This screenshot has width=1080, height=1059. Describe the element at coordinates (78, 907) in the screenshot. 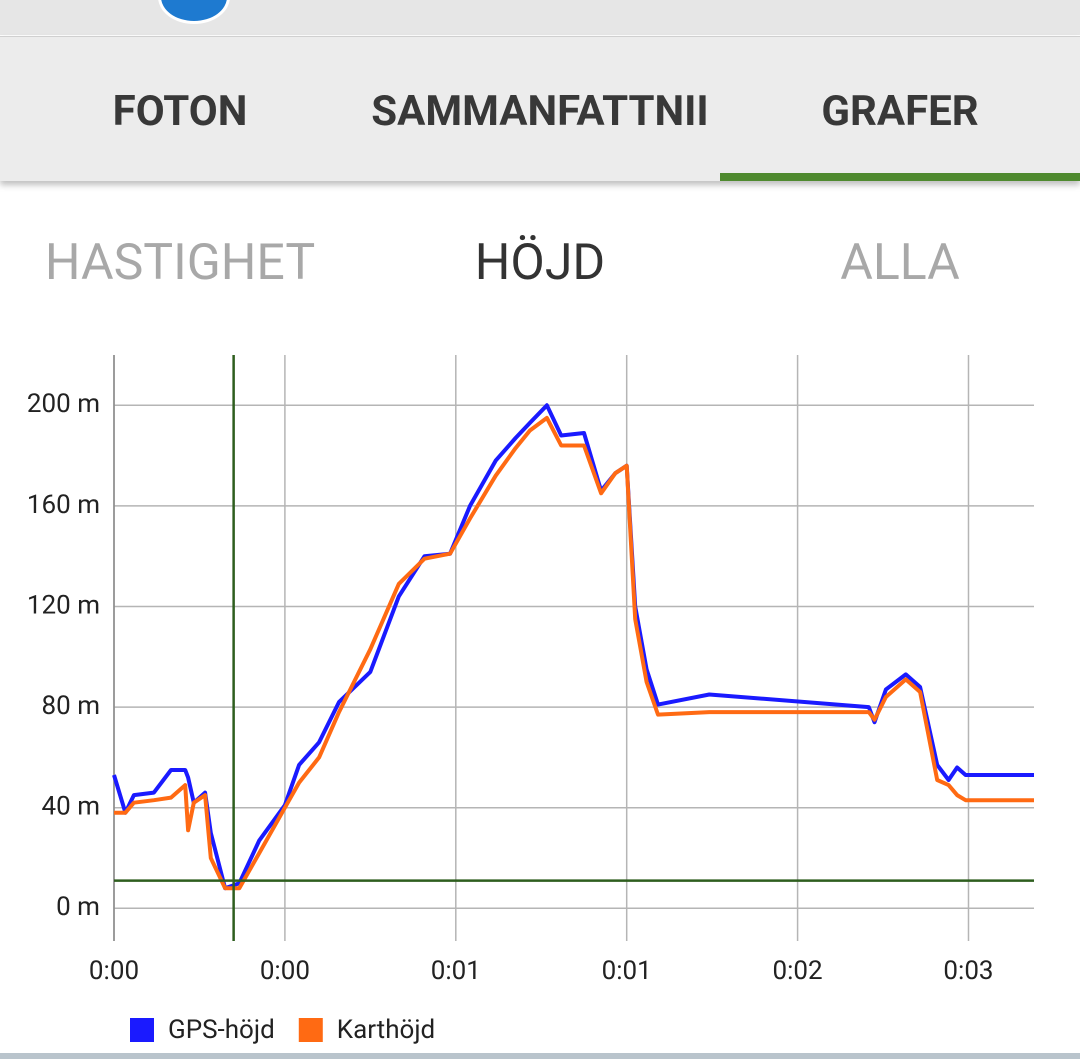

I see `y-tick-label: 0 m` at that location.